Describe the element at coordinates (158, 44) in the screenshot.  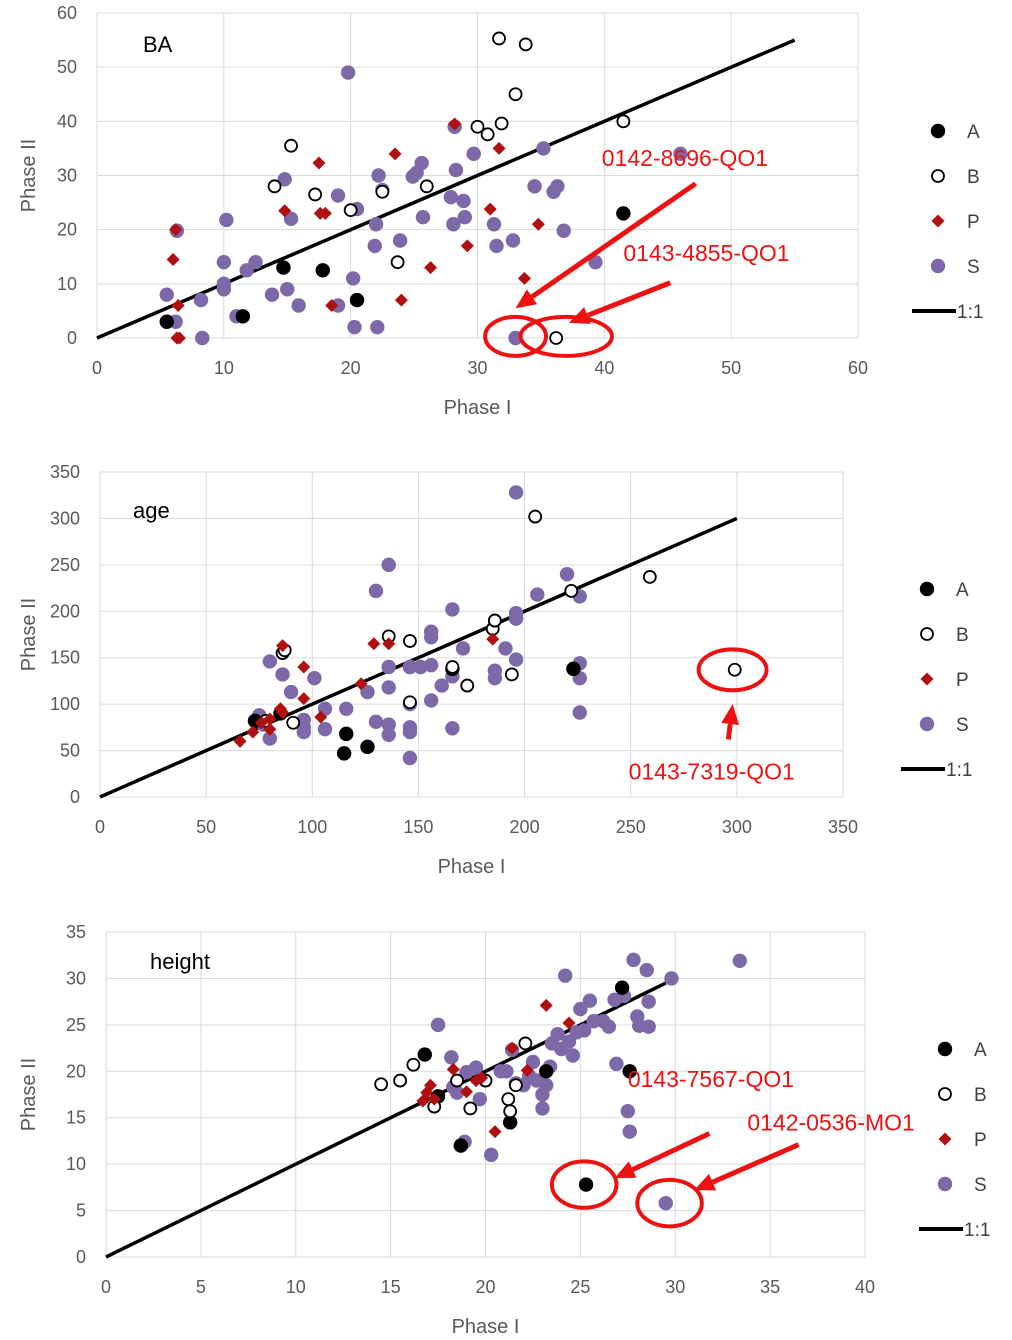
I see `chart-title: BA` at that location.